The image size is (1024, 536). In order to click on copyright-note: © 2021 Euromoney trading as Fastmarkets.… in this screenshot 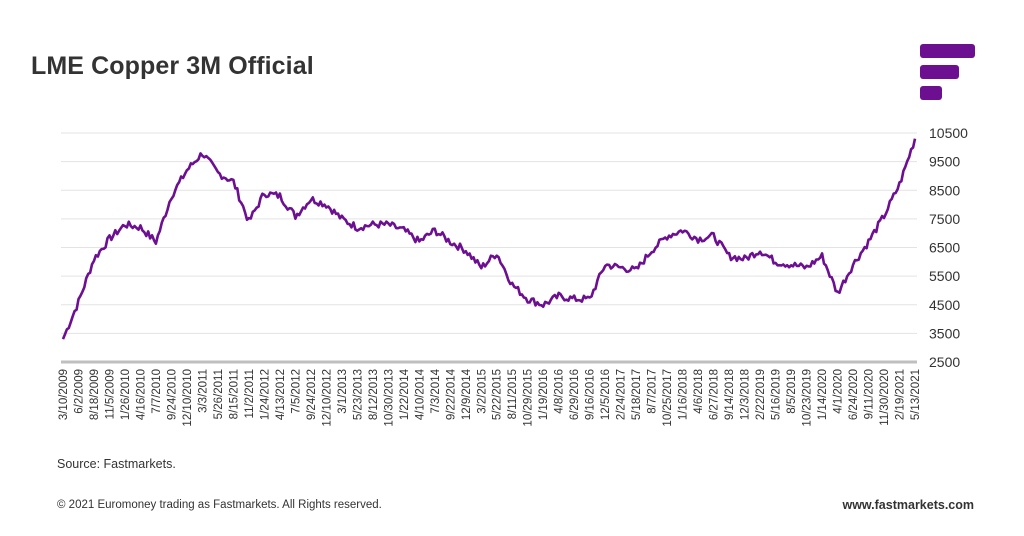, I will do `click(219, 505)`.